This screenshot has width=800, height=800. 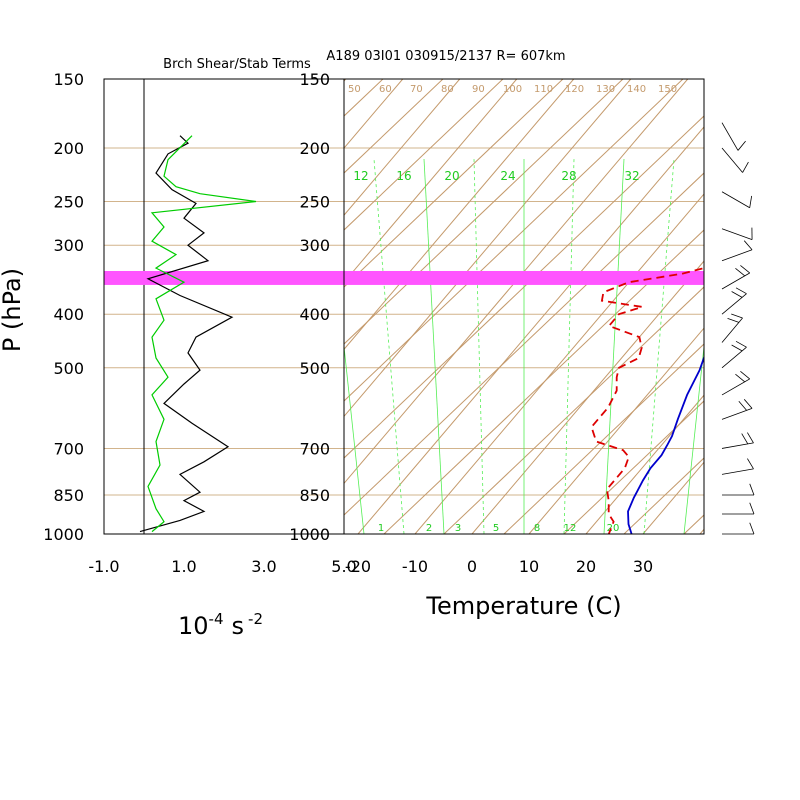 What do you see at coordinates (512, 89) in the screenshot?
I see `dry-adiabat-label: 100` at bounding box center [512, 89].